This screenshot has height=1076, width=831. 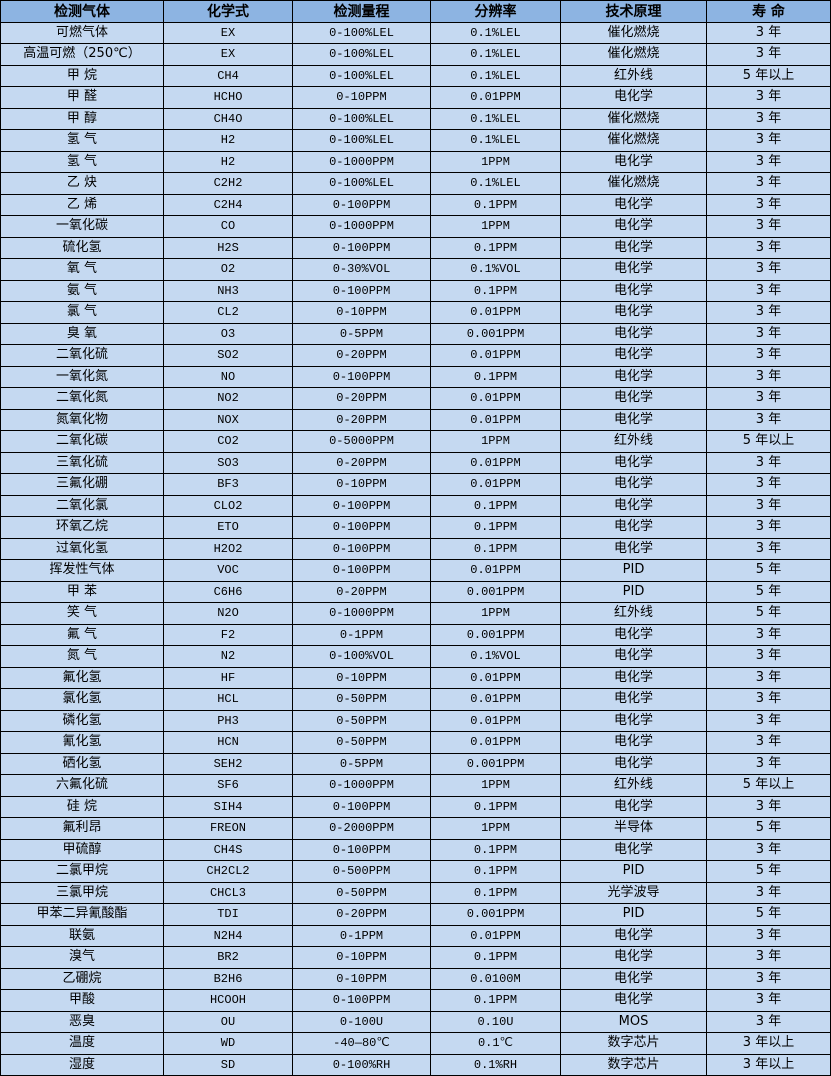 I want to click on formula-cell: NOX, so click(x=228, y=419).